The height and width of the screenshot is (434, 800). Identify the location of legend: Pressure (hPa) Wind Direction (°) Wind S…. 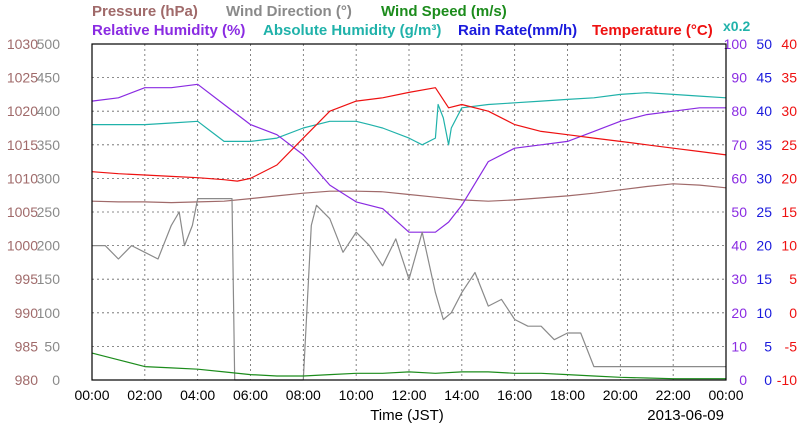
(421, 21).